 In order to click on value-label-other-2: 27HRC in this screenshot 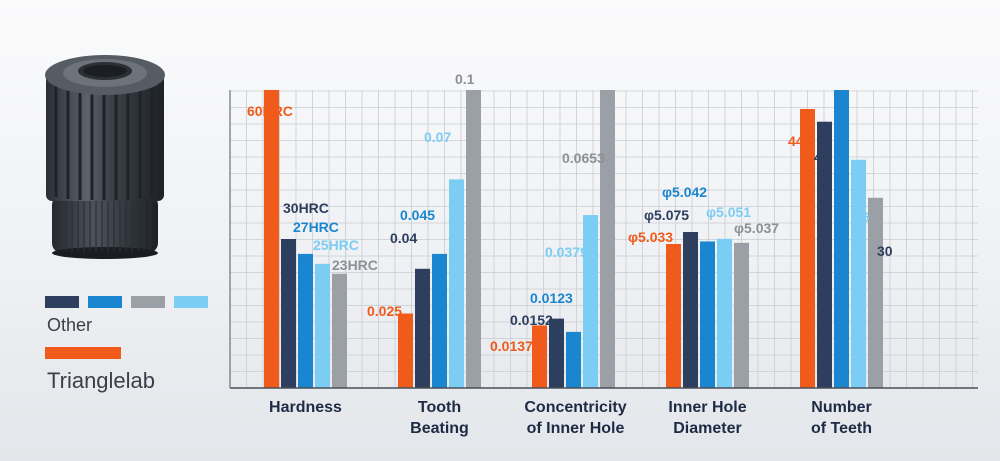, I will do `click(316, 227)`.